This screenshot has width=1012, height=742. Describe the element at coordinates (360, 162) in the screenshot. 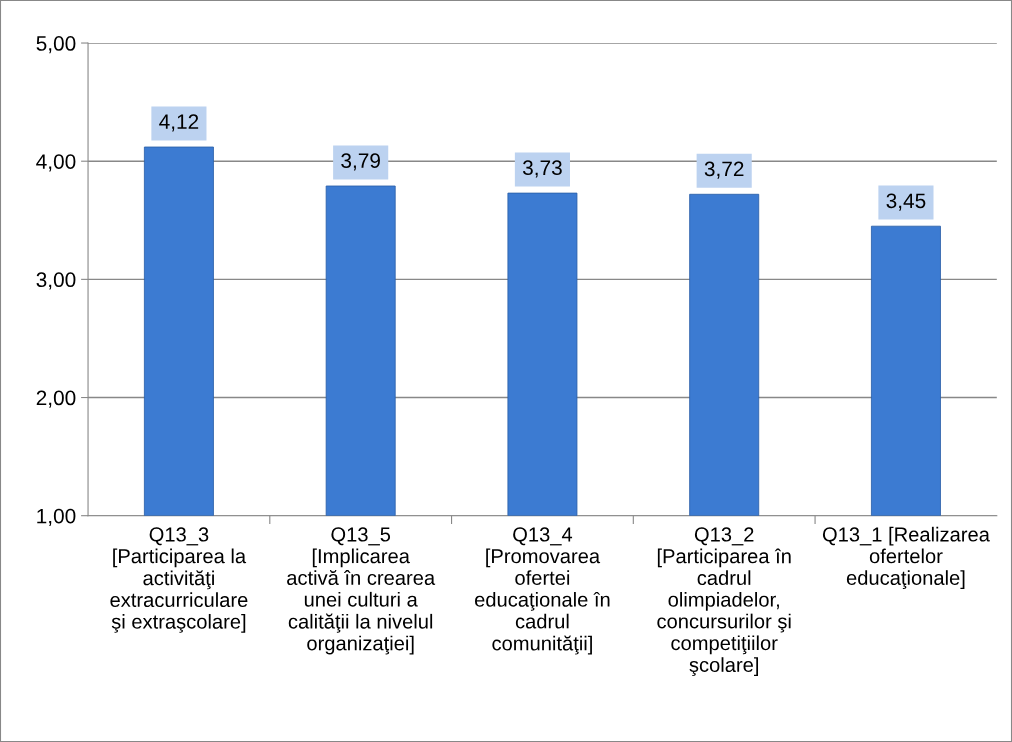

I see `data-label: 3,79` at that location.